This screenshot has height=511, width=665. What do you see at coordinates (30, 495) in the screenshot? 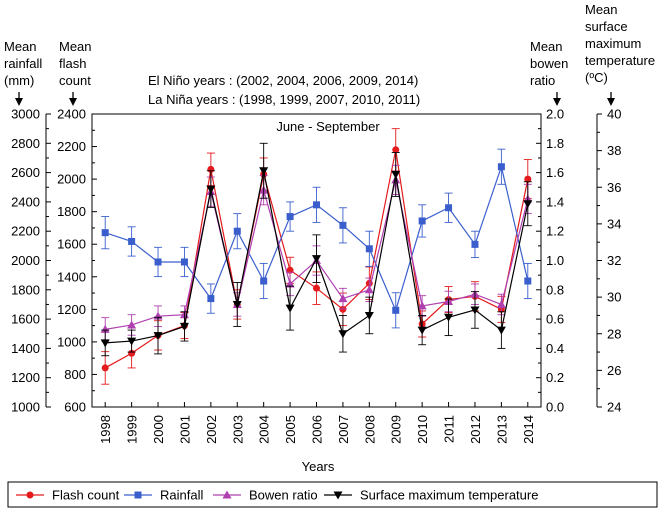
I see `legend-flash-count-marker` at bounding box center [30, 495].